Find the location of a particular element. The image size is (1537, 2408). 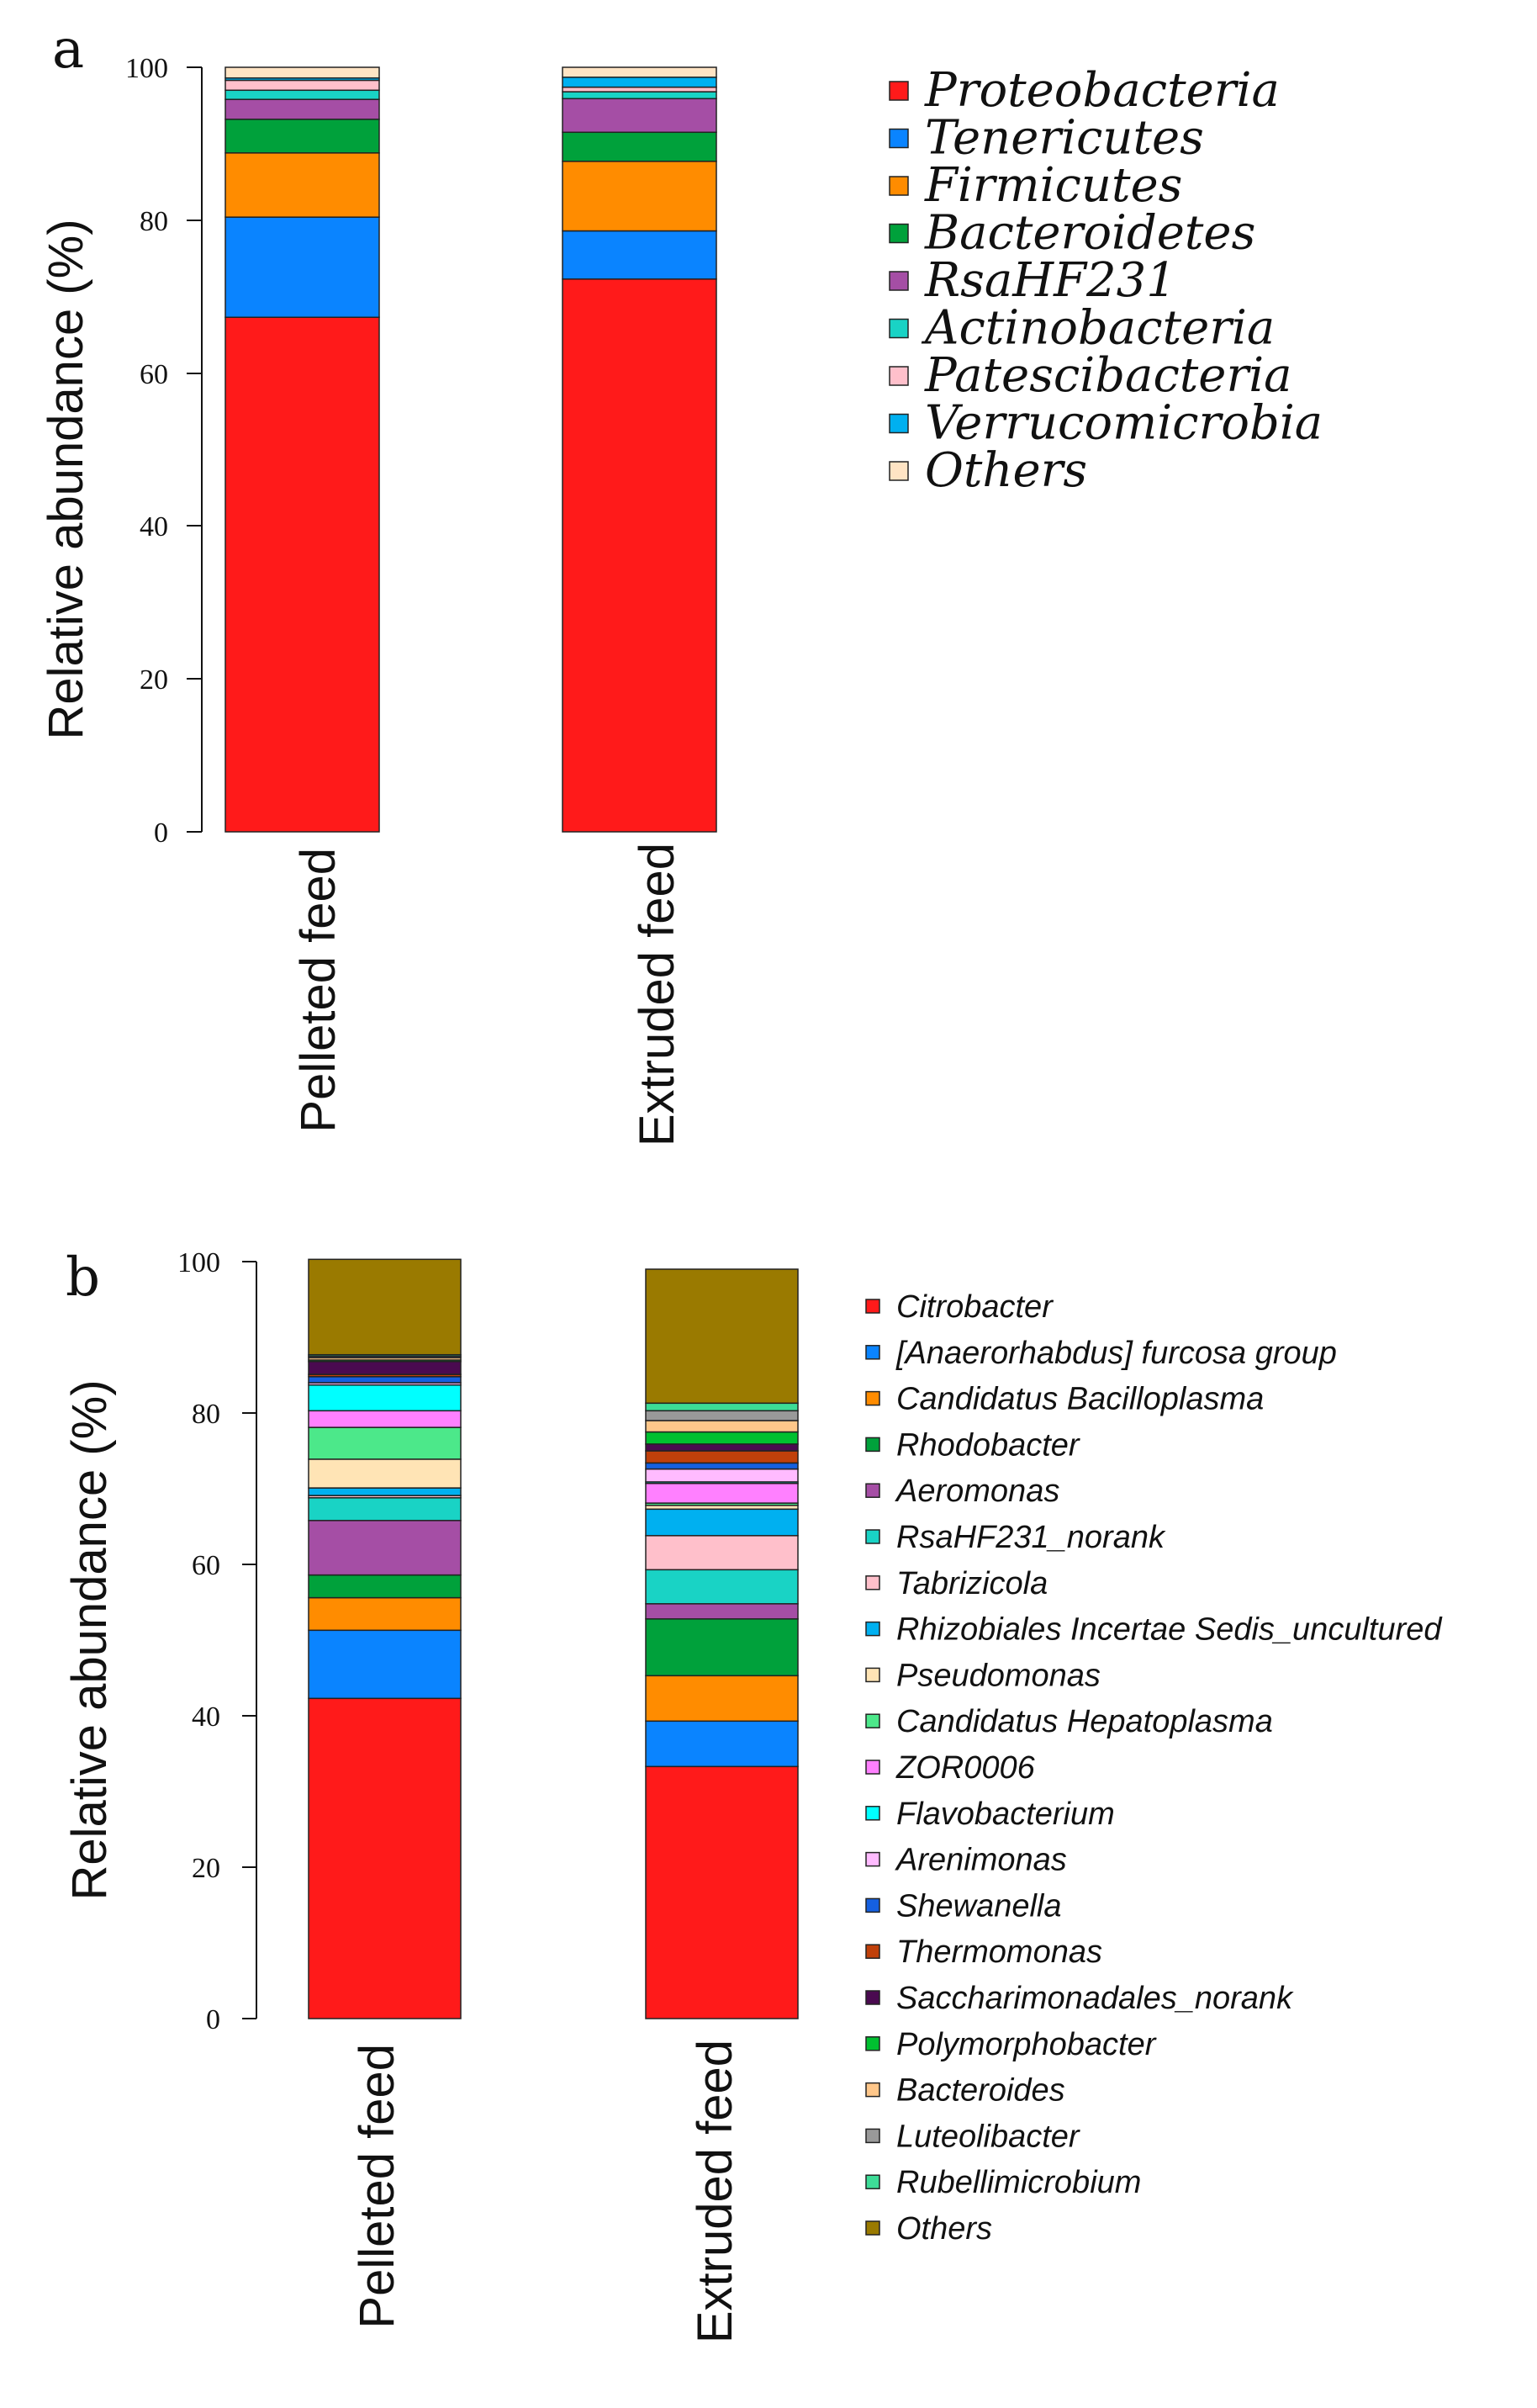

panel-b-bar-pelleted-feed-zor0006 is located at coordinates (385, 1419).